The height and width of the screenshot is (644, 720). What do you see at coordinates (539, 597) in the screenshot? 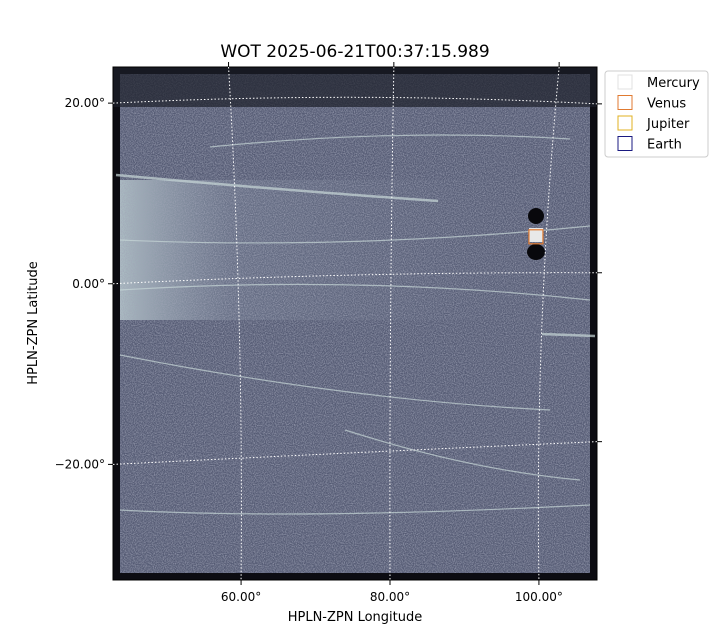
I see `x-tick-label: 100.00°` at bounding box center [539, 597].